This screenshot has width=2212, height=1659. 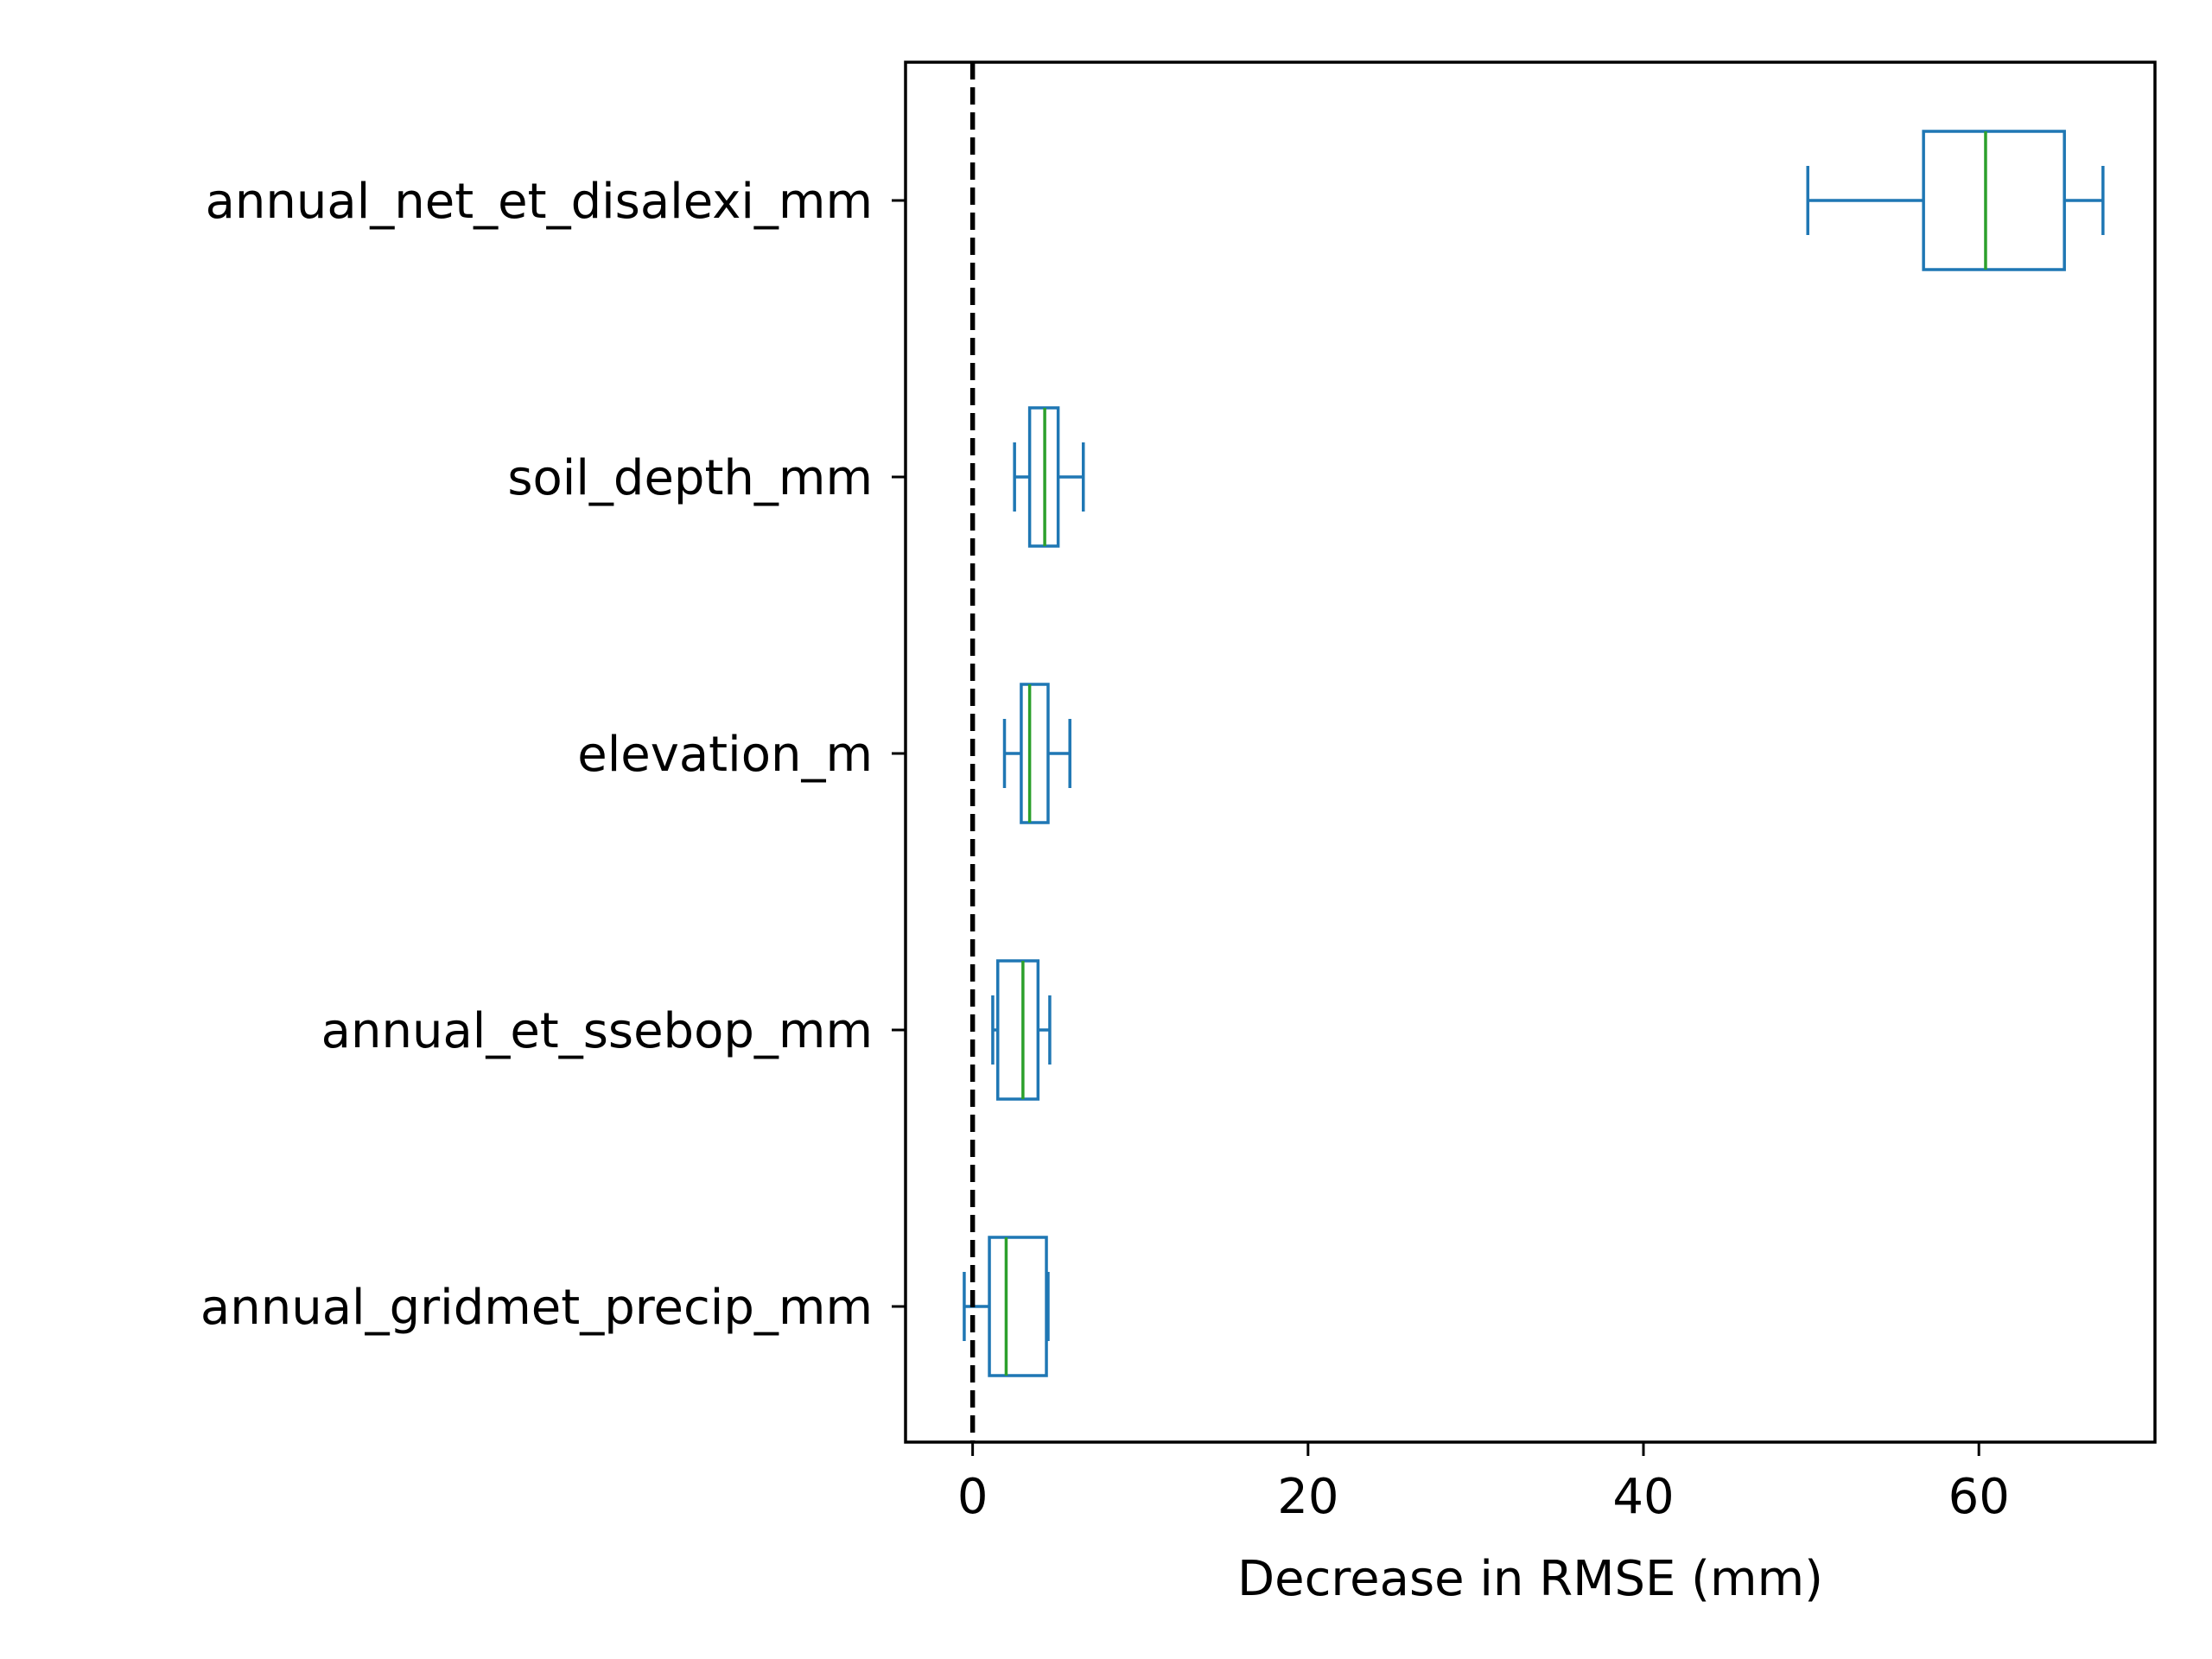 What do you see at coordinates (1530, 1579) in the screenshot?
I see `x-axis-title: Decrease in RMSE (mm)` at bounding box center [1530, 1579].